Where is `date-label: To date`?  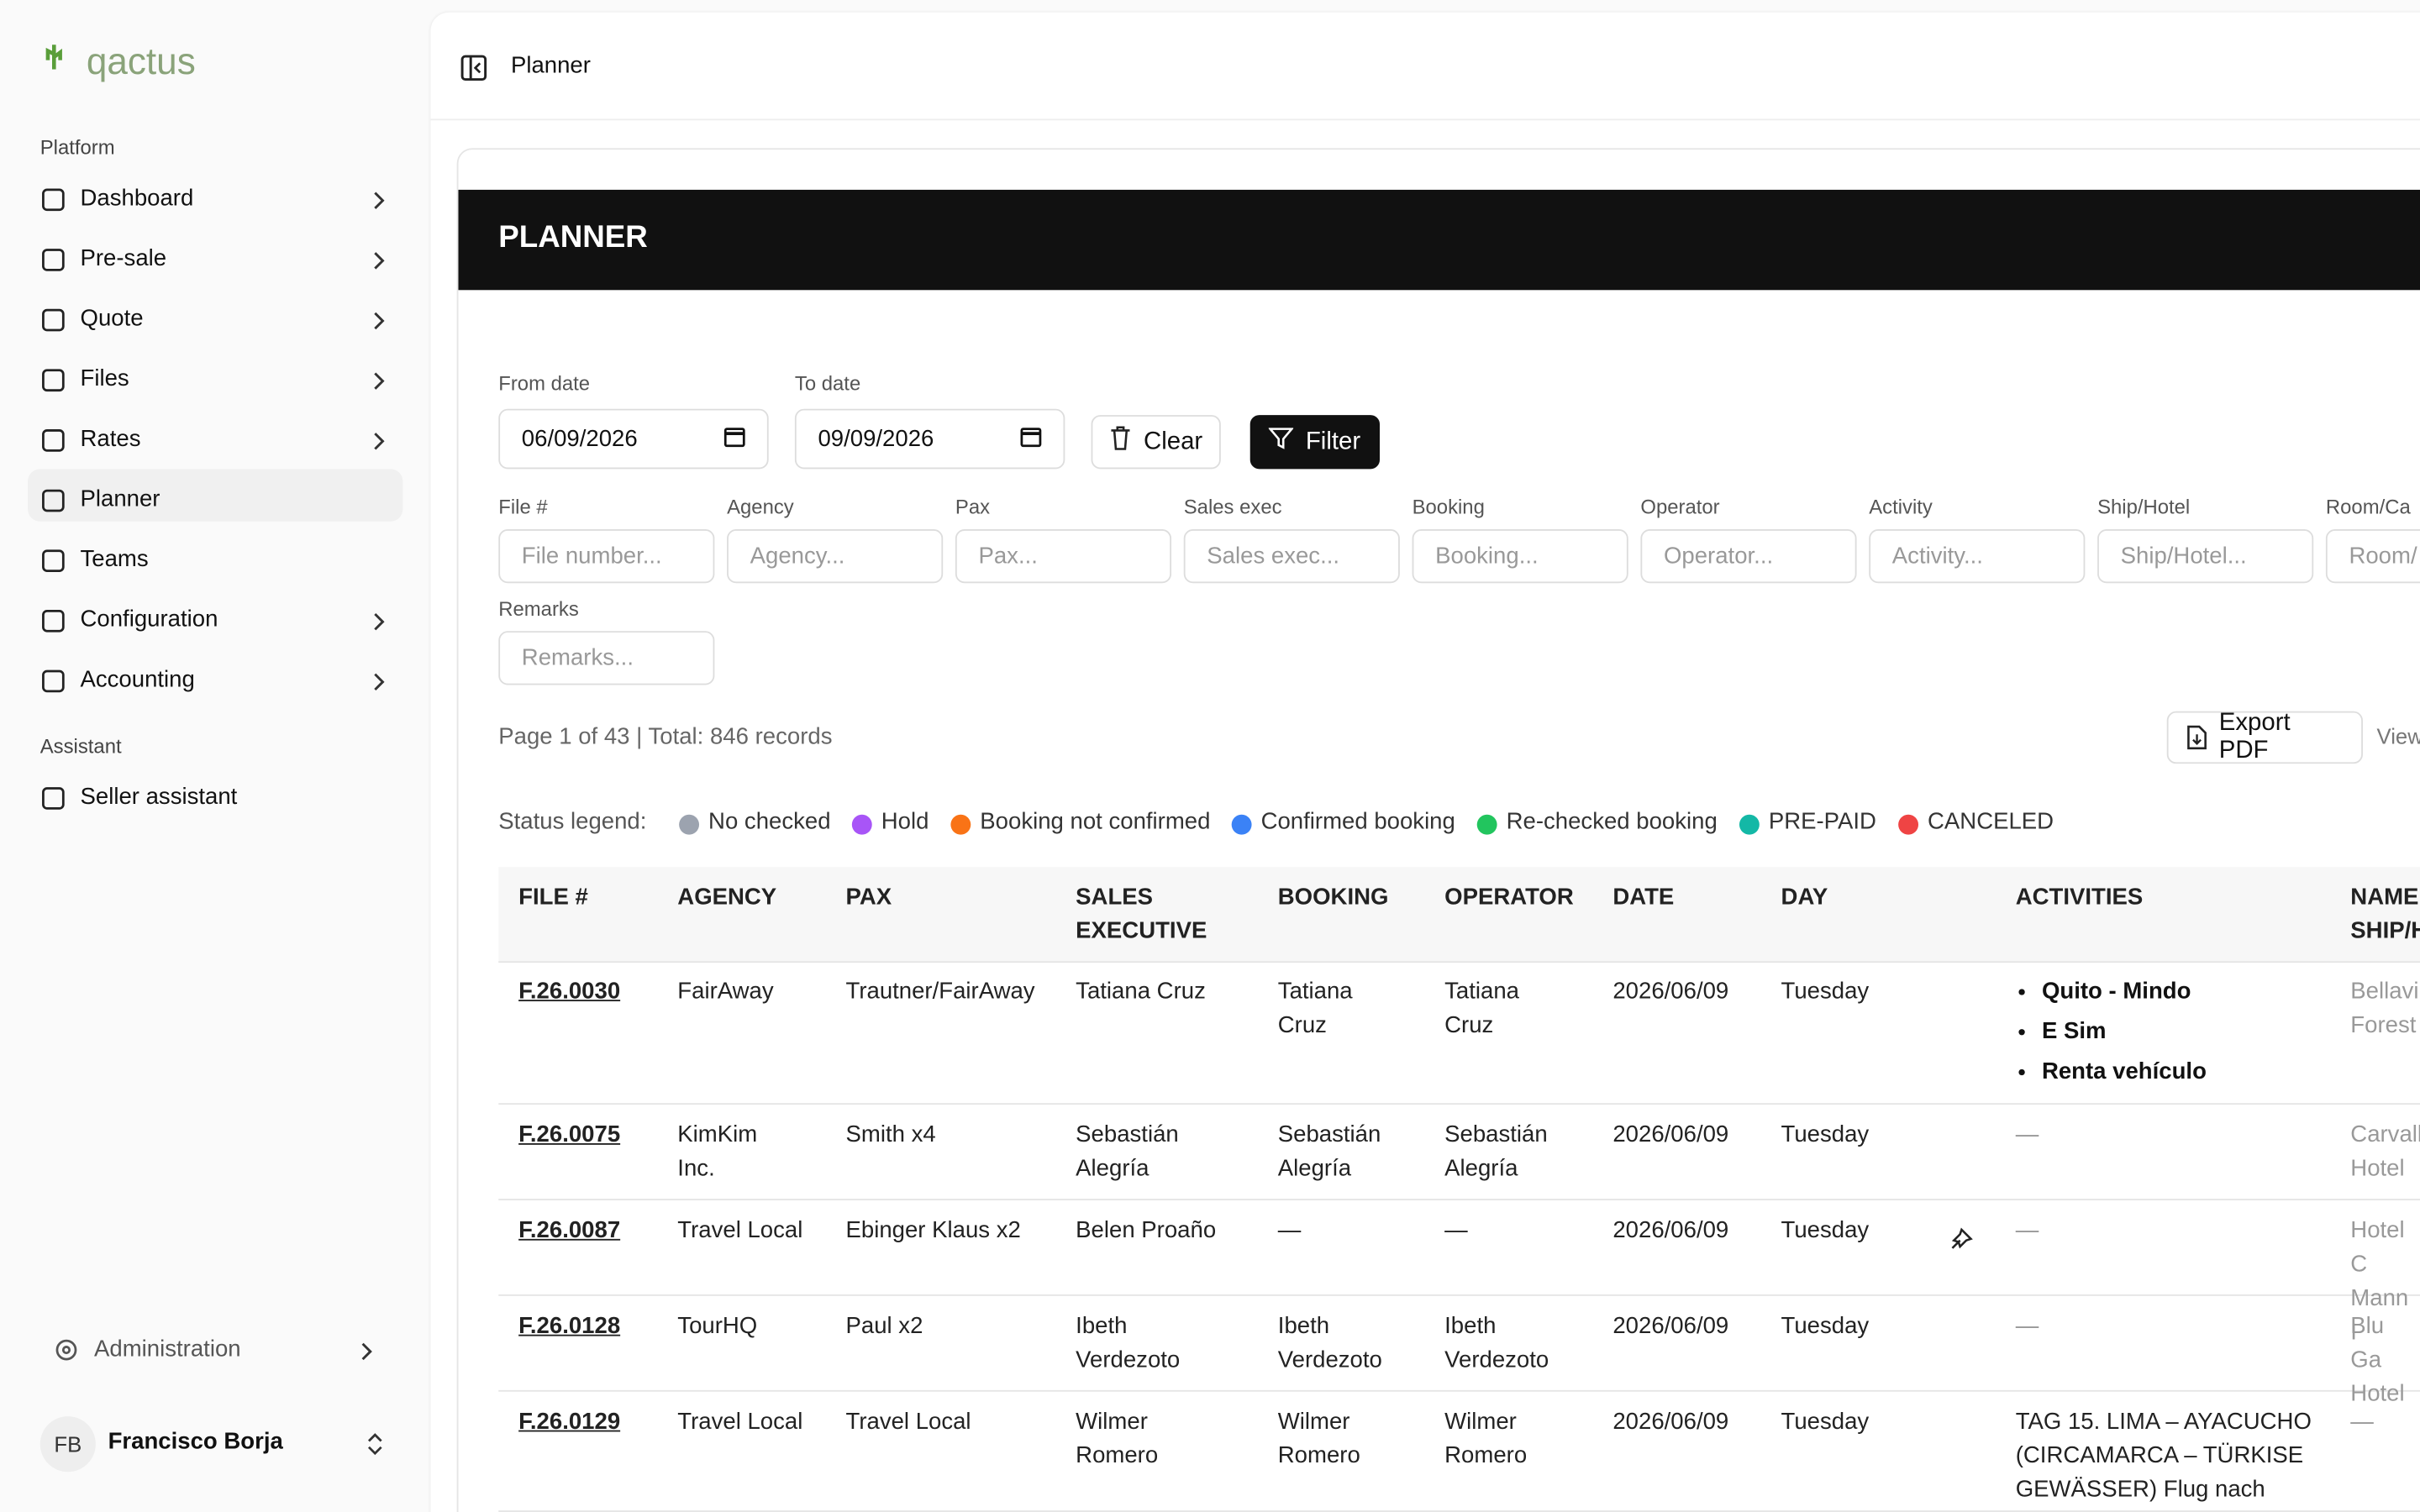
date-label: To date is located at coordinates (827, 383).